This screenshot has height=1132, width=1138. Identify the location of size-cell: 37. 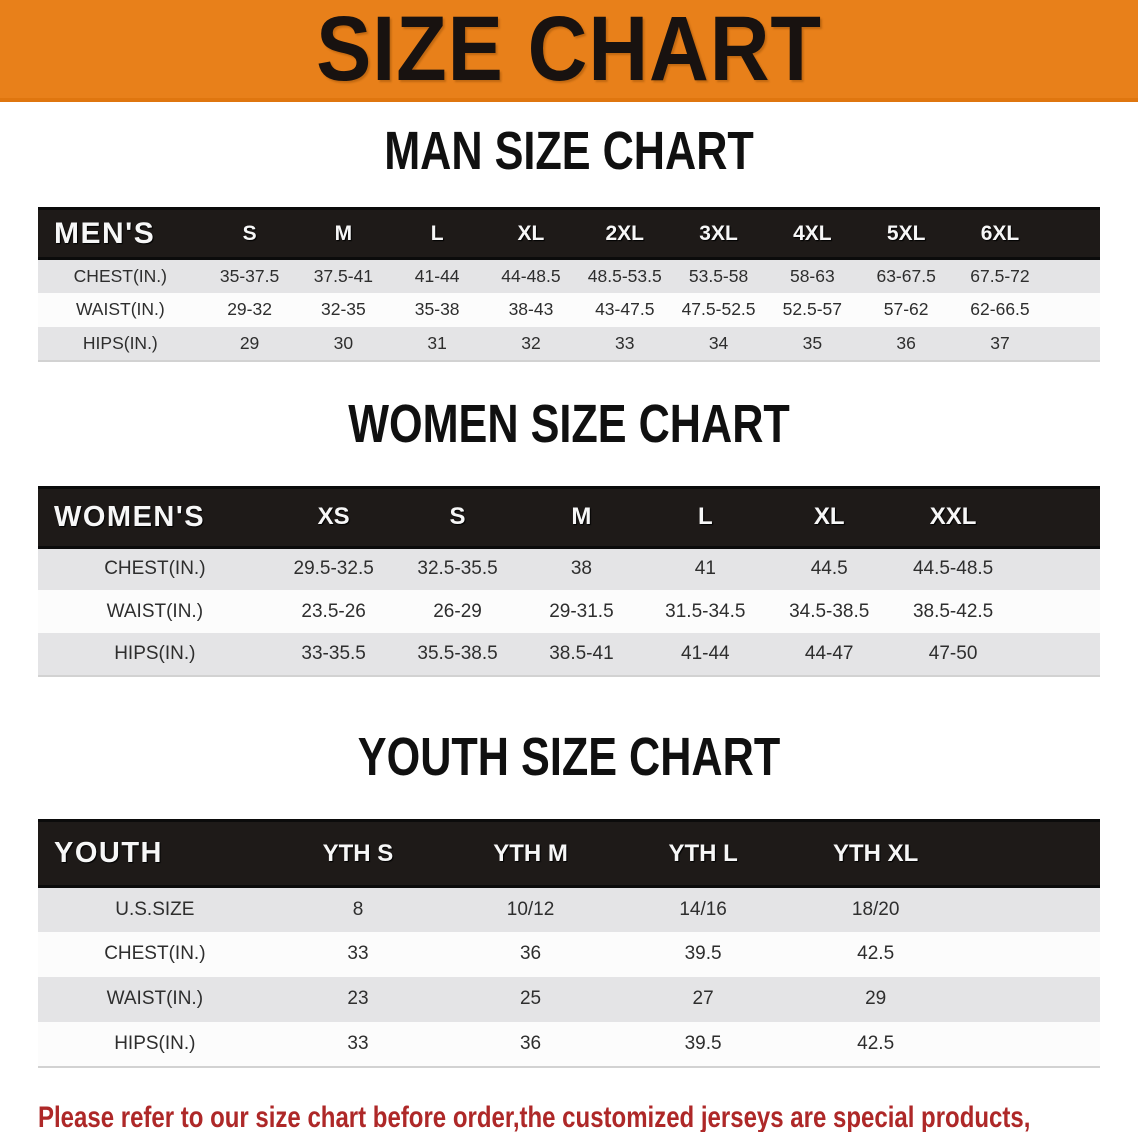
(1000, 342).